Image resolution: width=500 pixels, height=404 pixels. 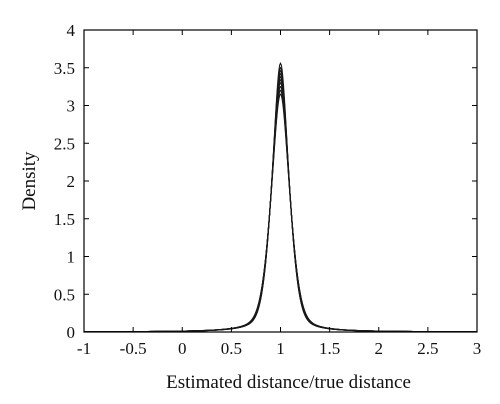 What do you see at coordinates (71, 181) in the screenshot?
I see `y-tick-label: 2` at bounding box center [71, 181].